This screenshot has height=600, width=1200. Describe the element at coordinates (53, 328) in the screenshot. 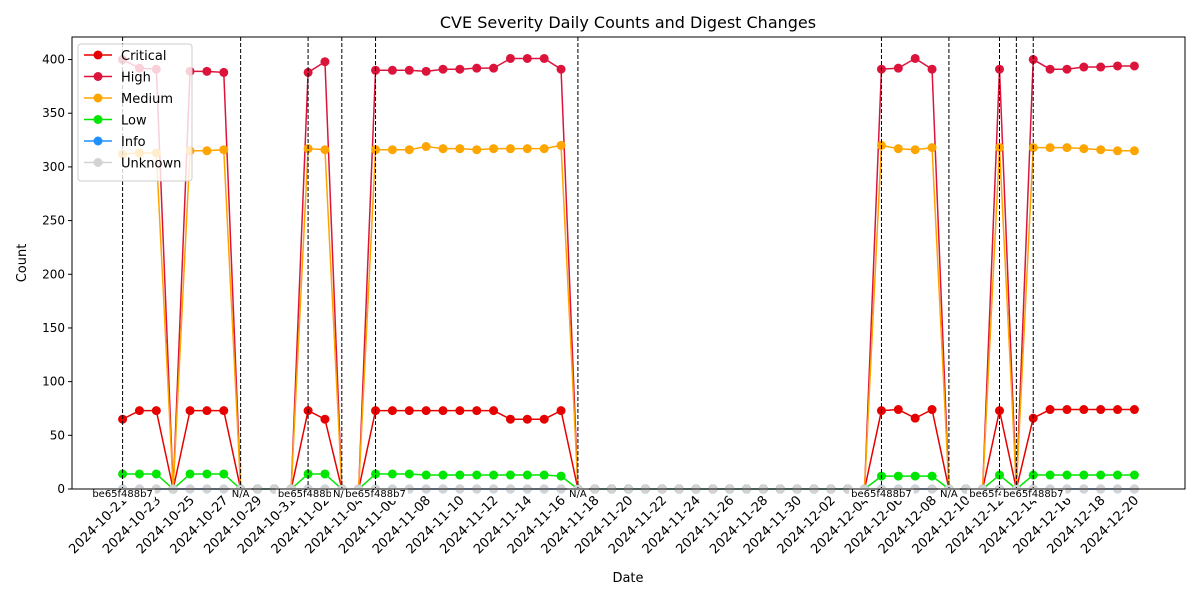

I see `y-tick-label: 150` at that location.